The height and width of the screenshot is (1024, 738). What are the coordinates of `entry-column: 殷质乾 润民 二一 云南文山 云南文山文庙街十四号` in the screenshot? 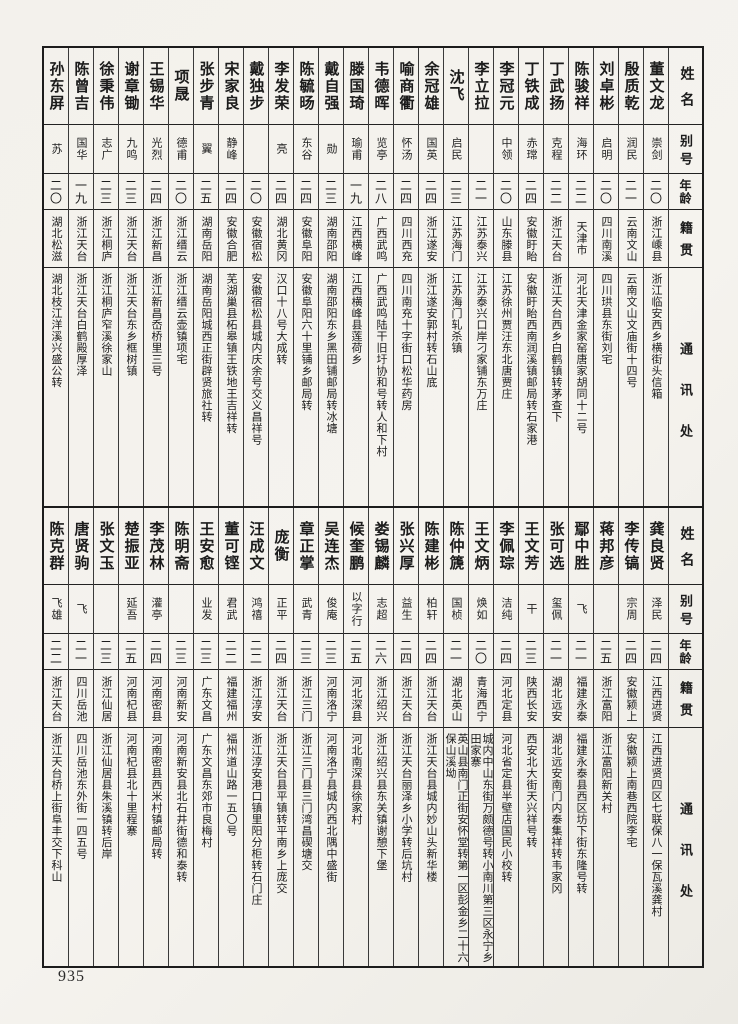 It's located at (630, 277).